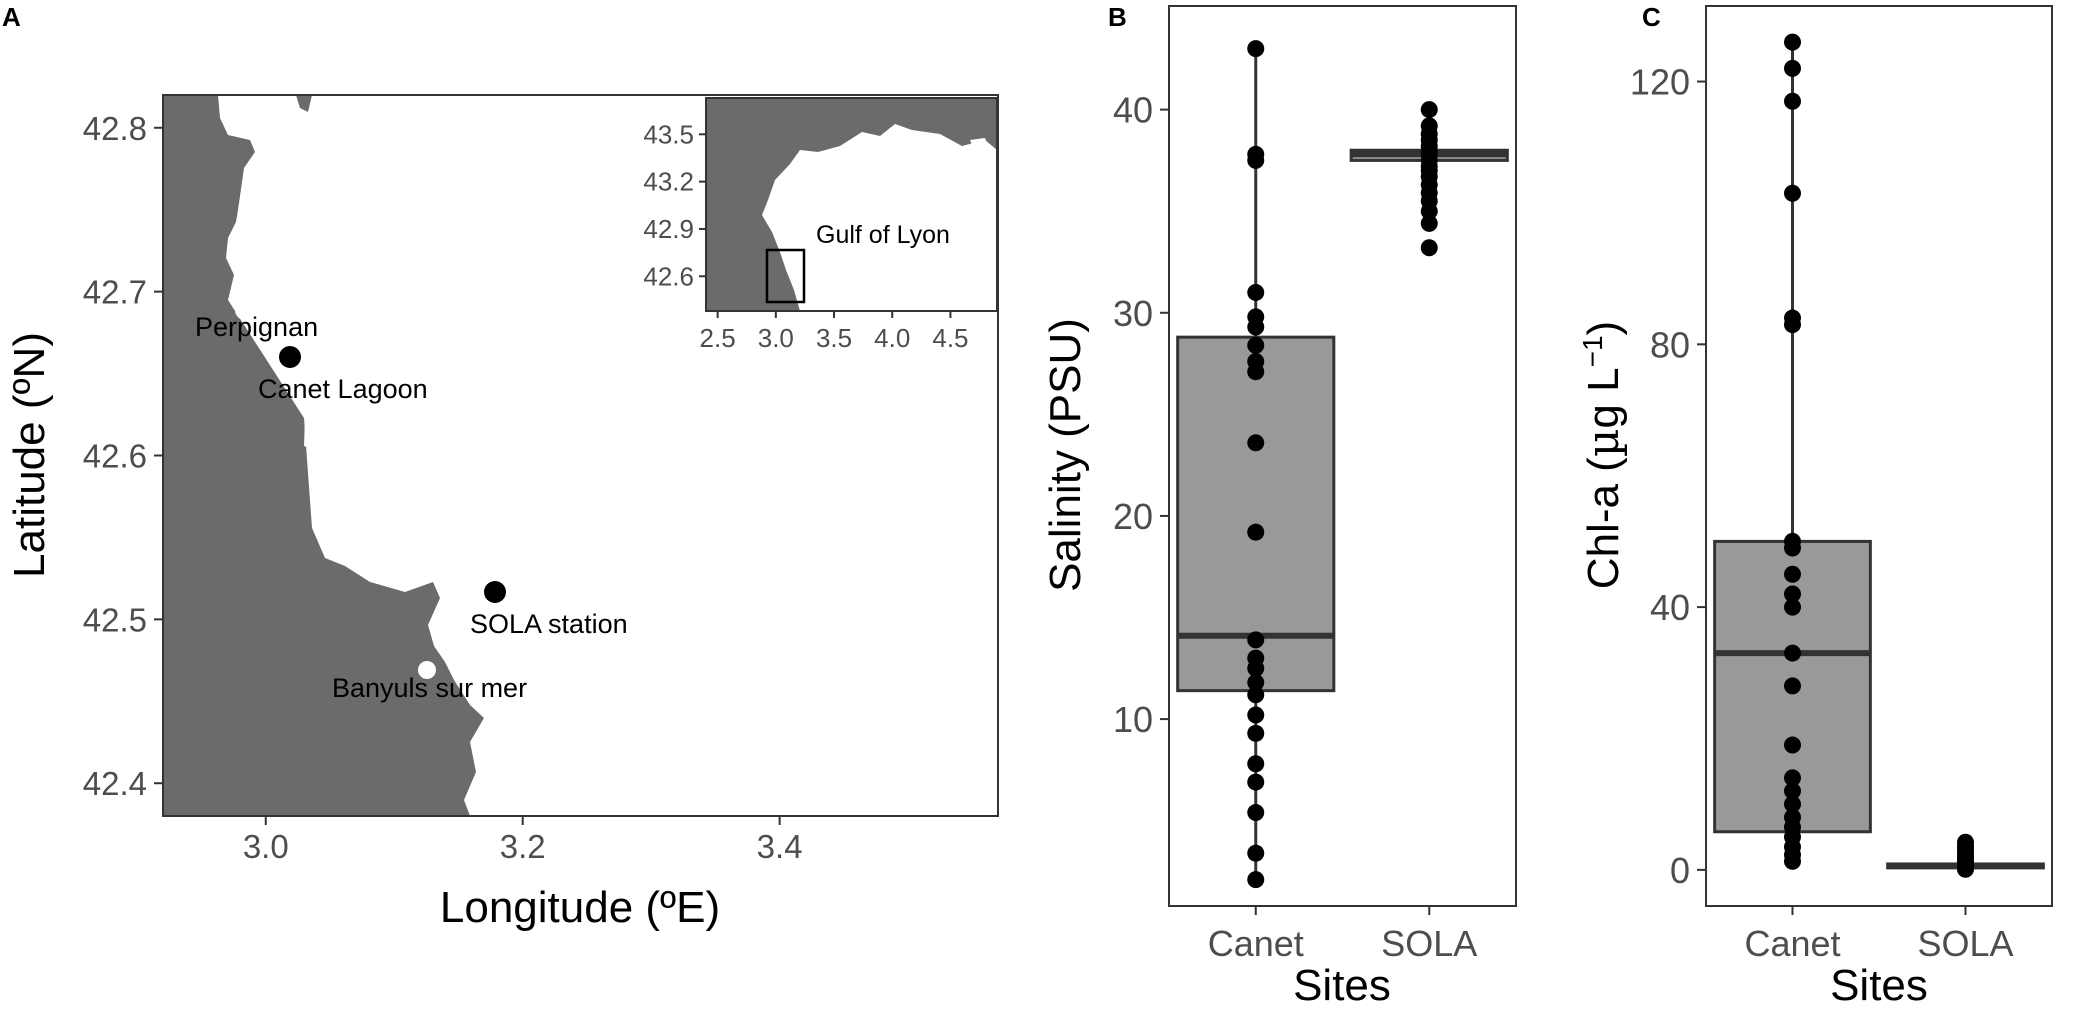  What do you see at coordinates (429, 688) in the screenshot?
I see `label-banyuls: Banyuls sur mer` at bounding box center [429, 688].